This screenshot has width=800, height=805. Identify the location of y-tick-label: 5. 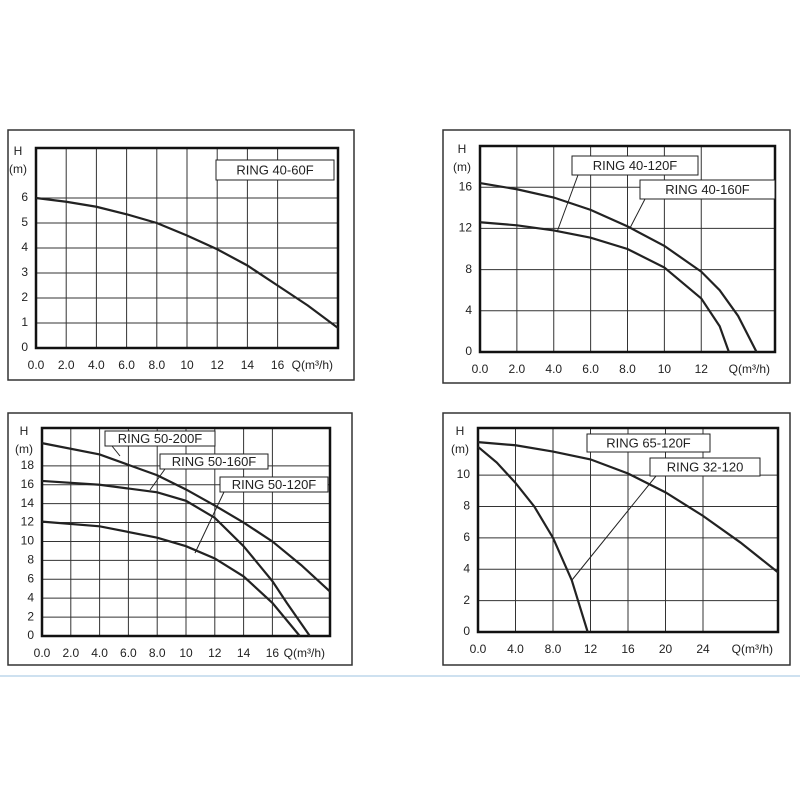
(24, 222).